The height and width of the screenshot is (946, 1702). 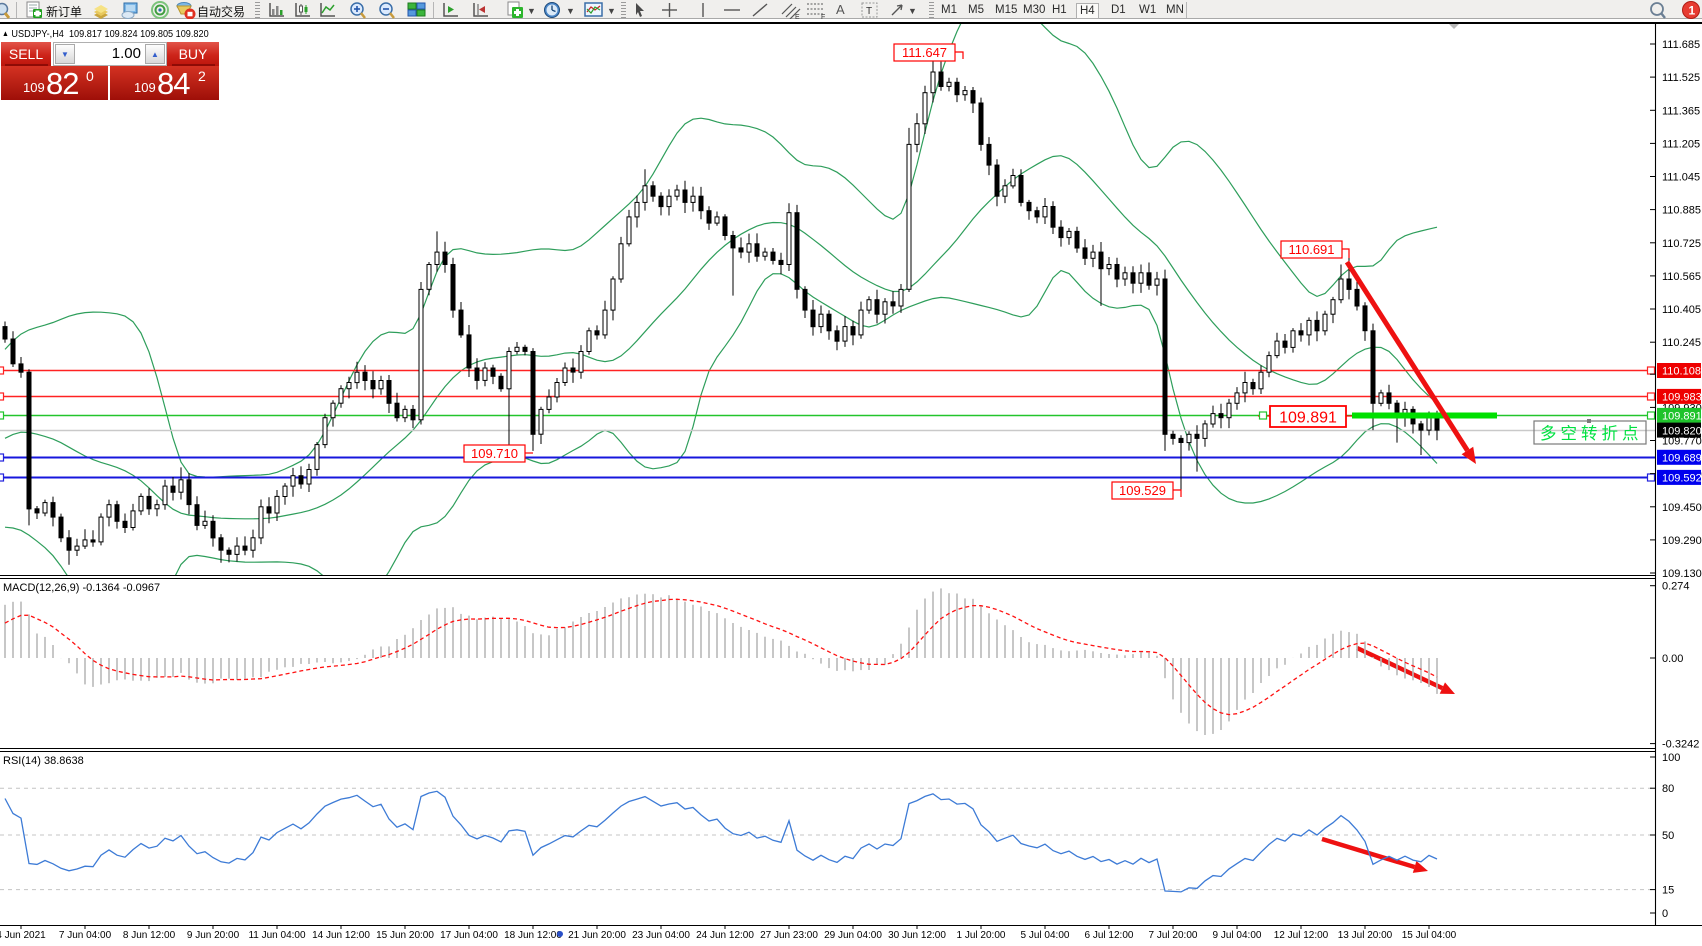 What do you see at coordinates (23, 935) in the screenshot?
I see `svg-text: 4 Jun 2021` at bounding box center [23, 935].